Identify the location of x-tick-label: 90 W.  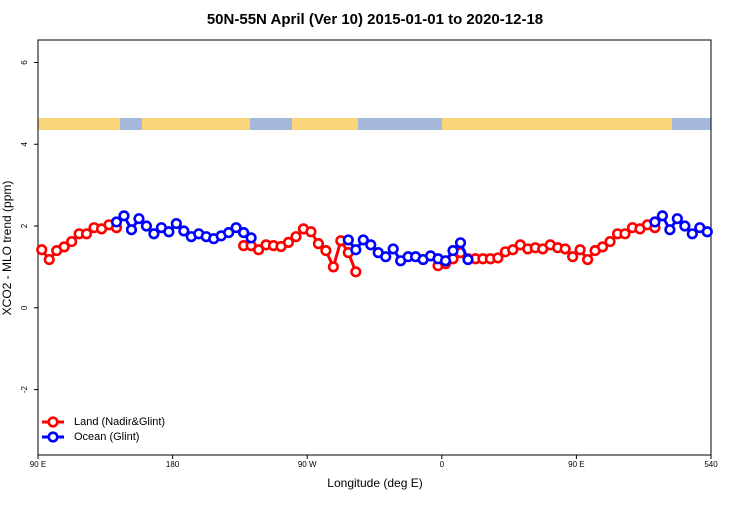
(307, 464).